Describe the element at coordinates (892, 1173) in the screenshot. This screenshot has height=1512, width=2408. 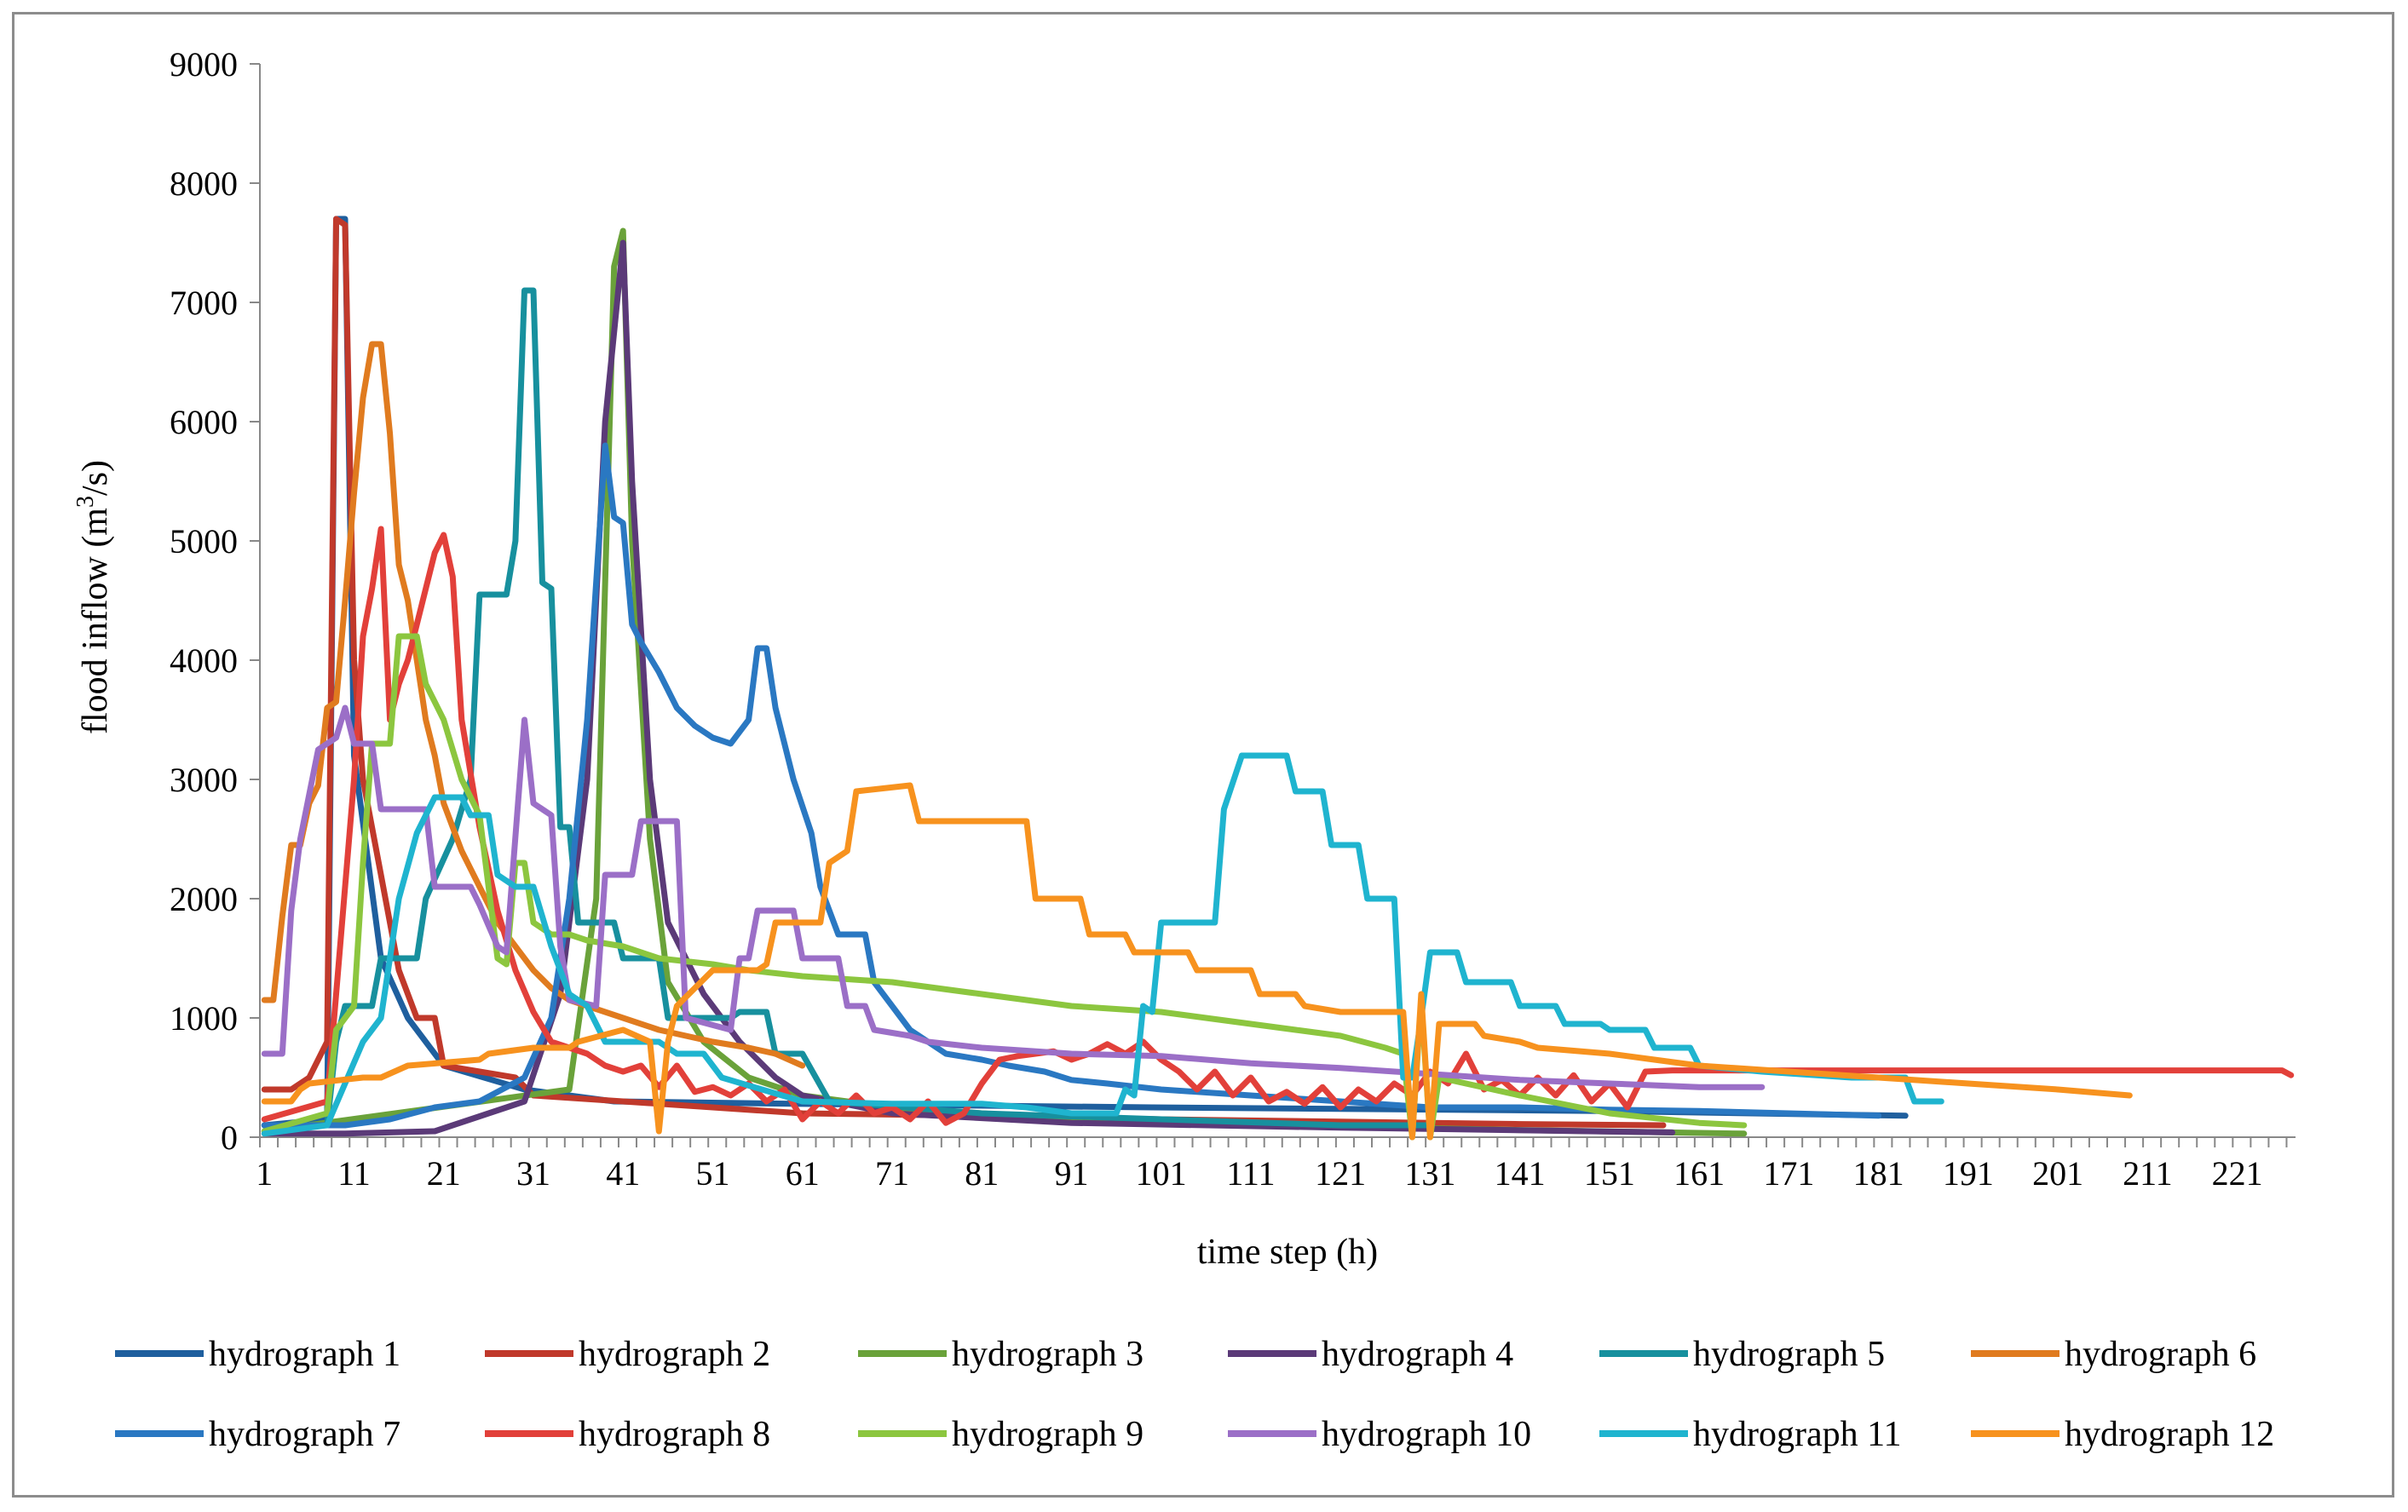
I see `x-tick-label: 71` at that location.